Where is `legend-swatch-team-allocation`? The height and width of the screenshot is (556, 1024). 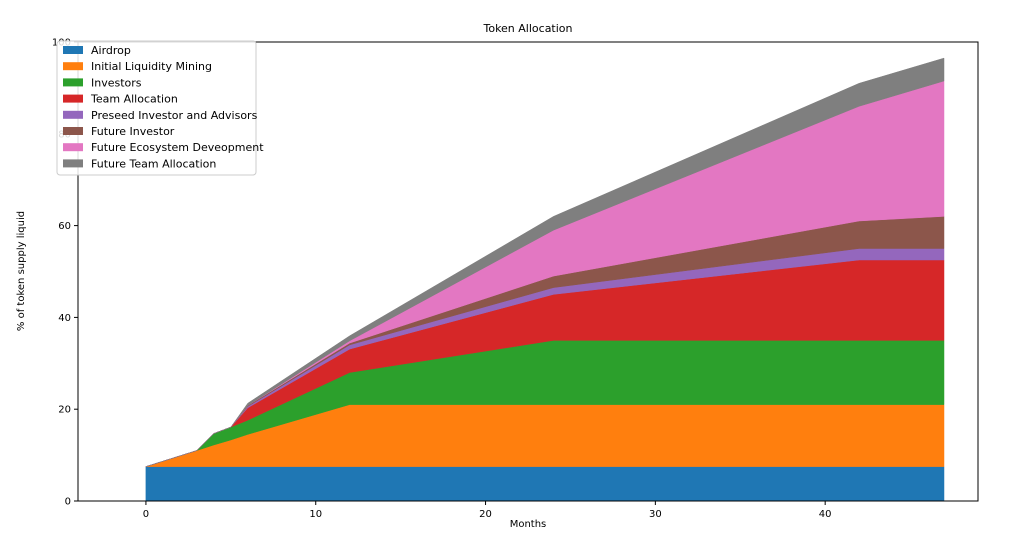
legend-swatch-team-allocation is located at coordinates (73, 98).